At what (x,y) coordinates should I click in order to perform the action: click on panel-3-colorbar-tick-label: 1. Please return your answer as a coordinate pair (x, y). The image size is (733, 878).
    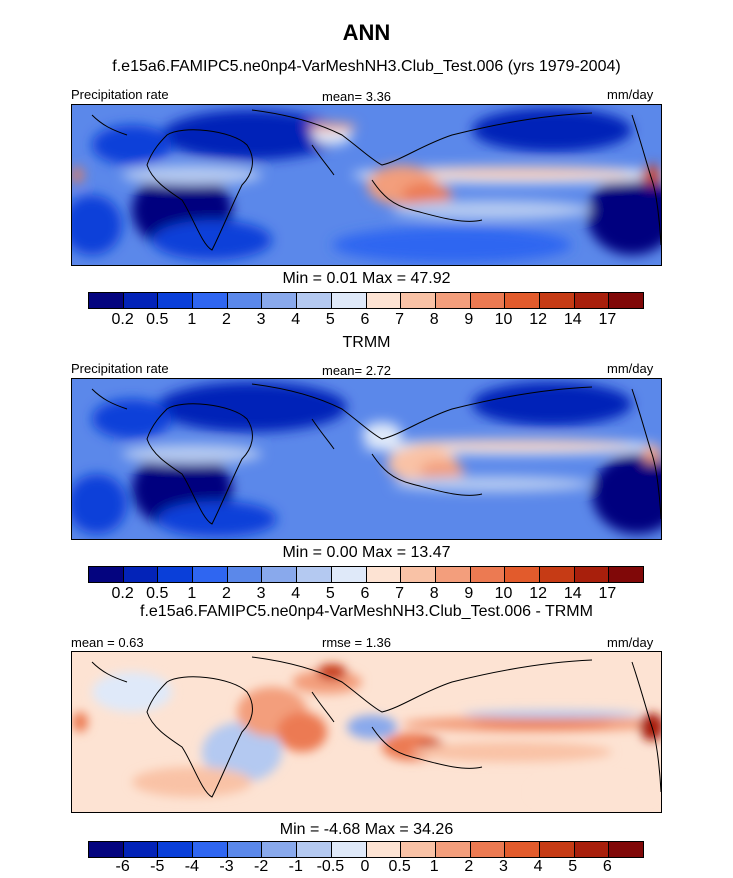
    Looking at the image, I should click on (434, 866).